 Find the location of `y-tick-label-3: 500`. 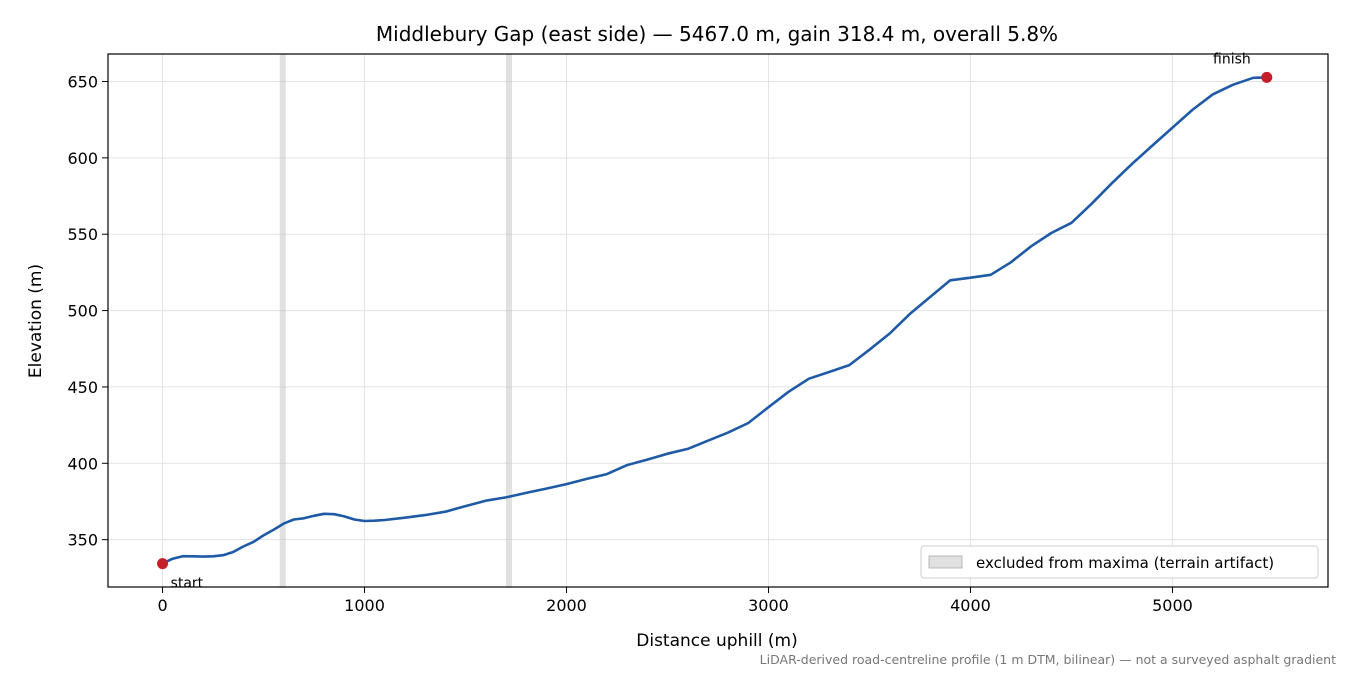

y-tick-label-3: 500 is located at coordinates (82, 311).